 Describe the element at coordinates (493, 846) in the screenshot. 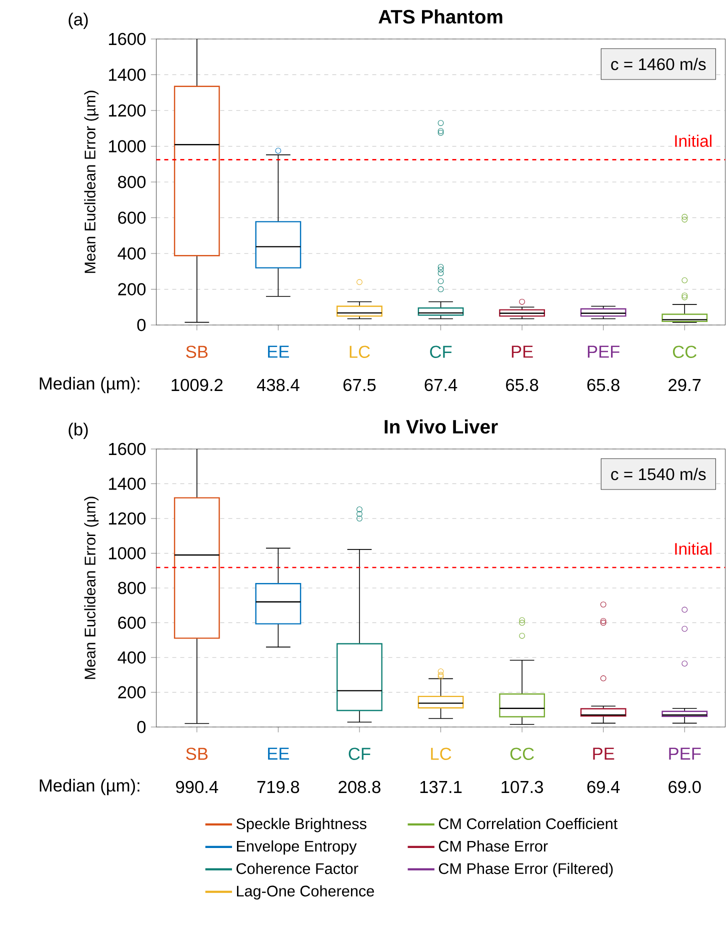

I see `legend-label: CM Phase Error` at that location.